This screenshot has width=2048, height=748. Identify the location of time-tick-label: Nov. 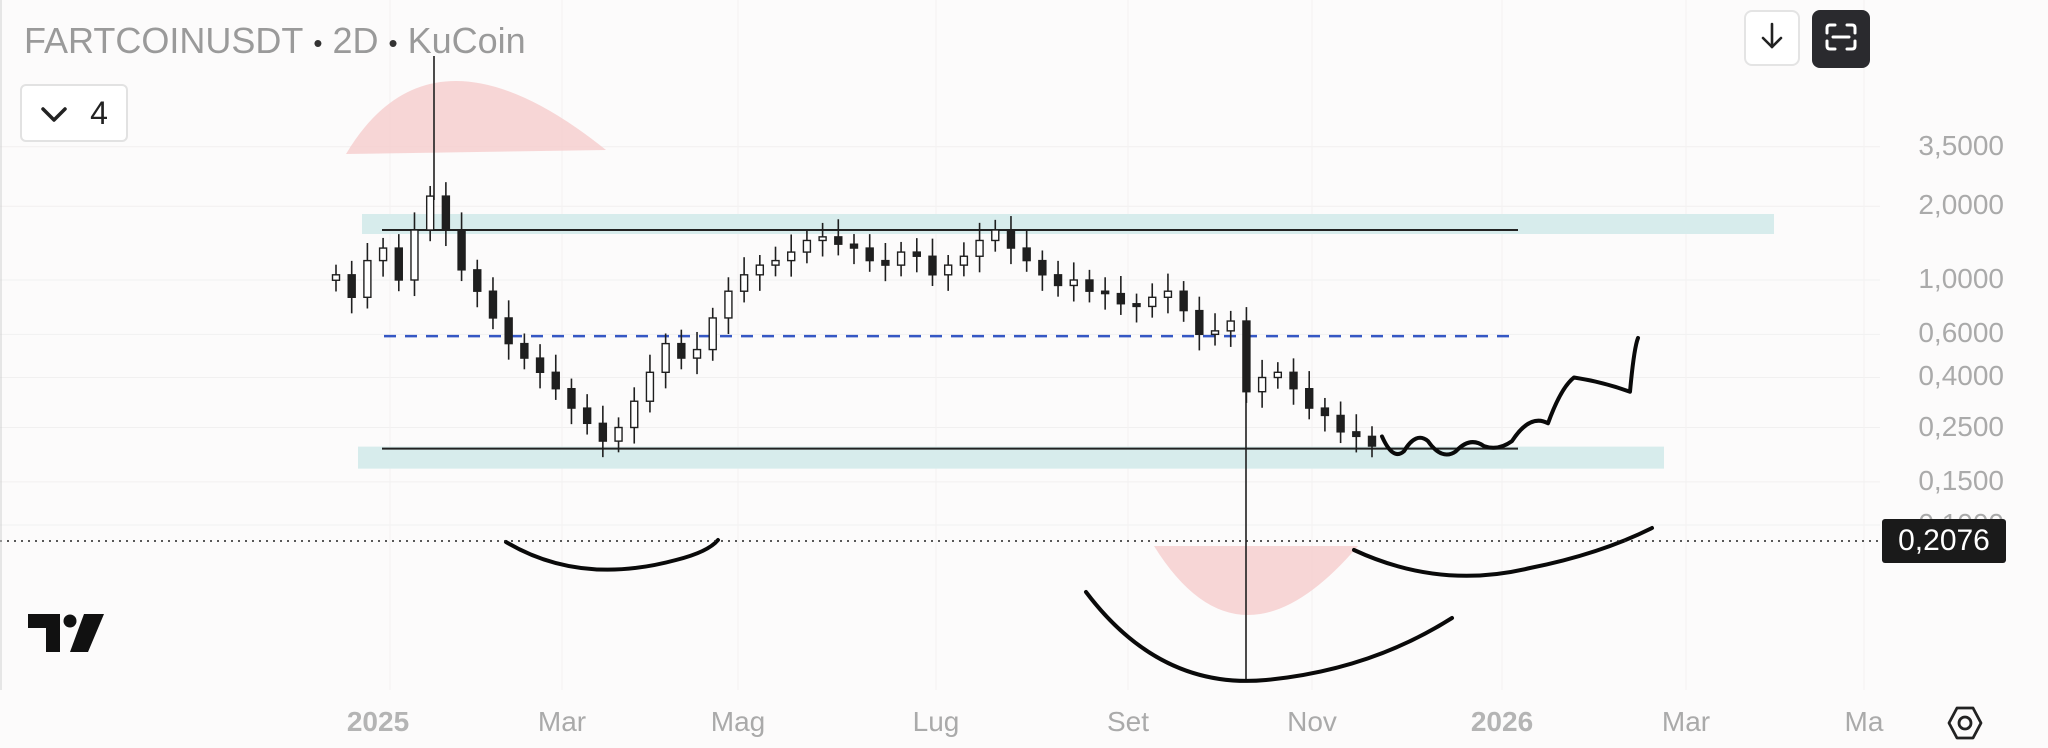
(1312, 721).